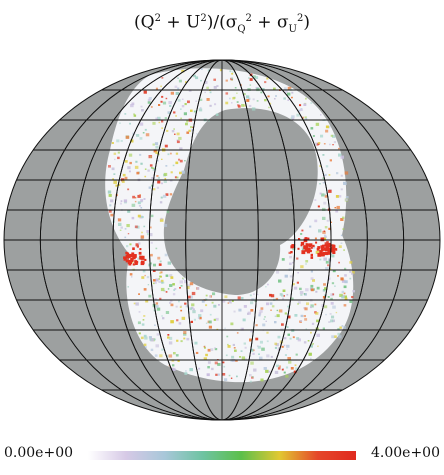 The height and width of the screenshot is (475, 444). I want to click on plot-title: (Q2 + U2)/(σQ2 + σU2), so click(221, 24).